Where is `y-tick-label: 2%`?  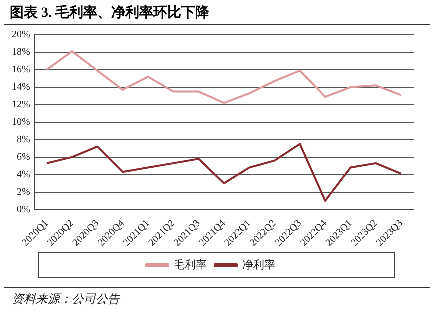
y-tick-label: 2% is located at coordinates (23, 192).